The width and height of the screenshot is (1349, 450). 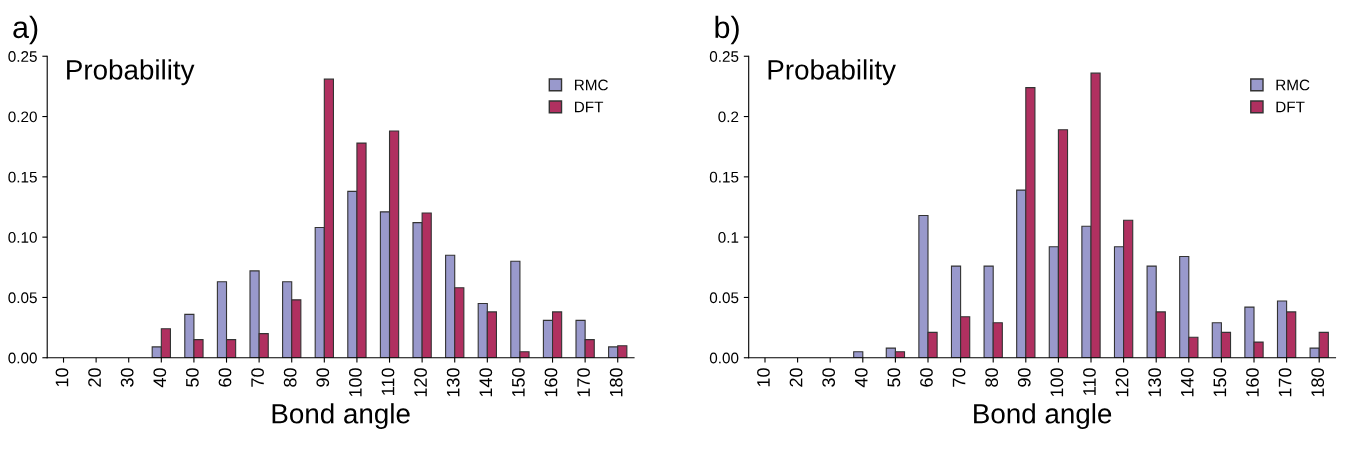 I want to click on y-tick-label: 0.20, so click(x=22, y=117).